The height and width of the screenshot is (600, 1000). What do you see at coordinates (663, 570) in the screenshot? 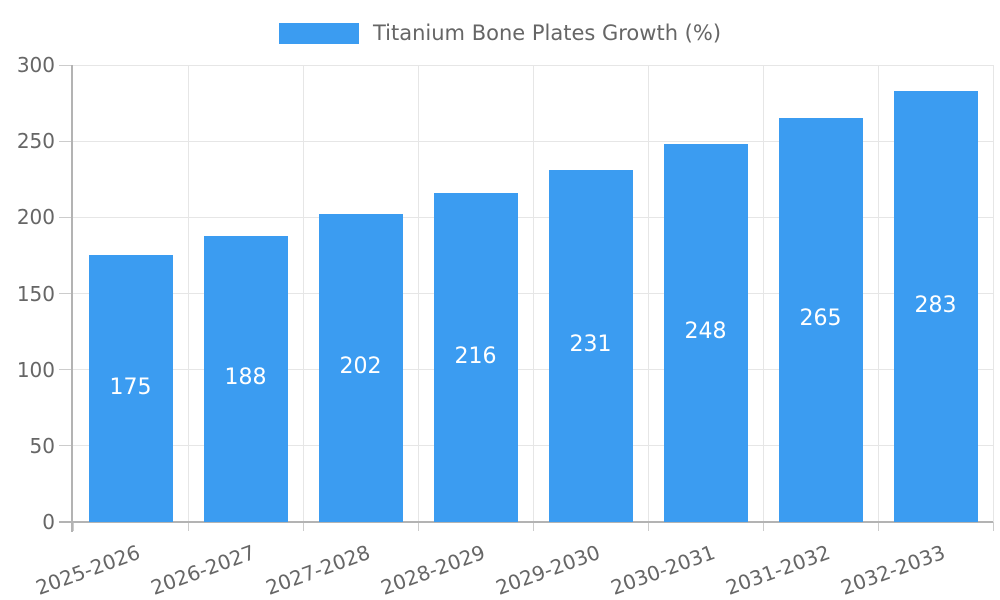
I see `x-tick-label: 2030-2031` at bounding box center [663, 570].